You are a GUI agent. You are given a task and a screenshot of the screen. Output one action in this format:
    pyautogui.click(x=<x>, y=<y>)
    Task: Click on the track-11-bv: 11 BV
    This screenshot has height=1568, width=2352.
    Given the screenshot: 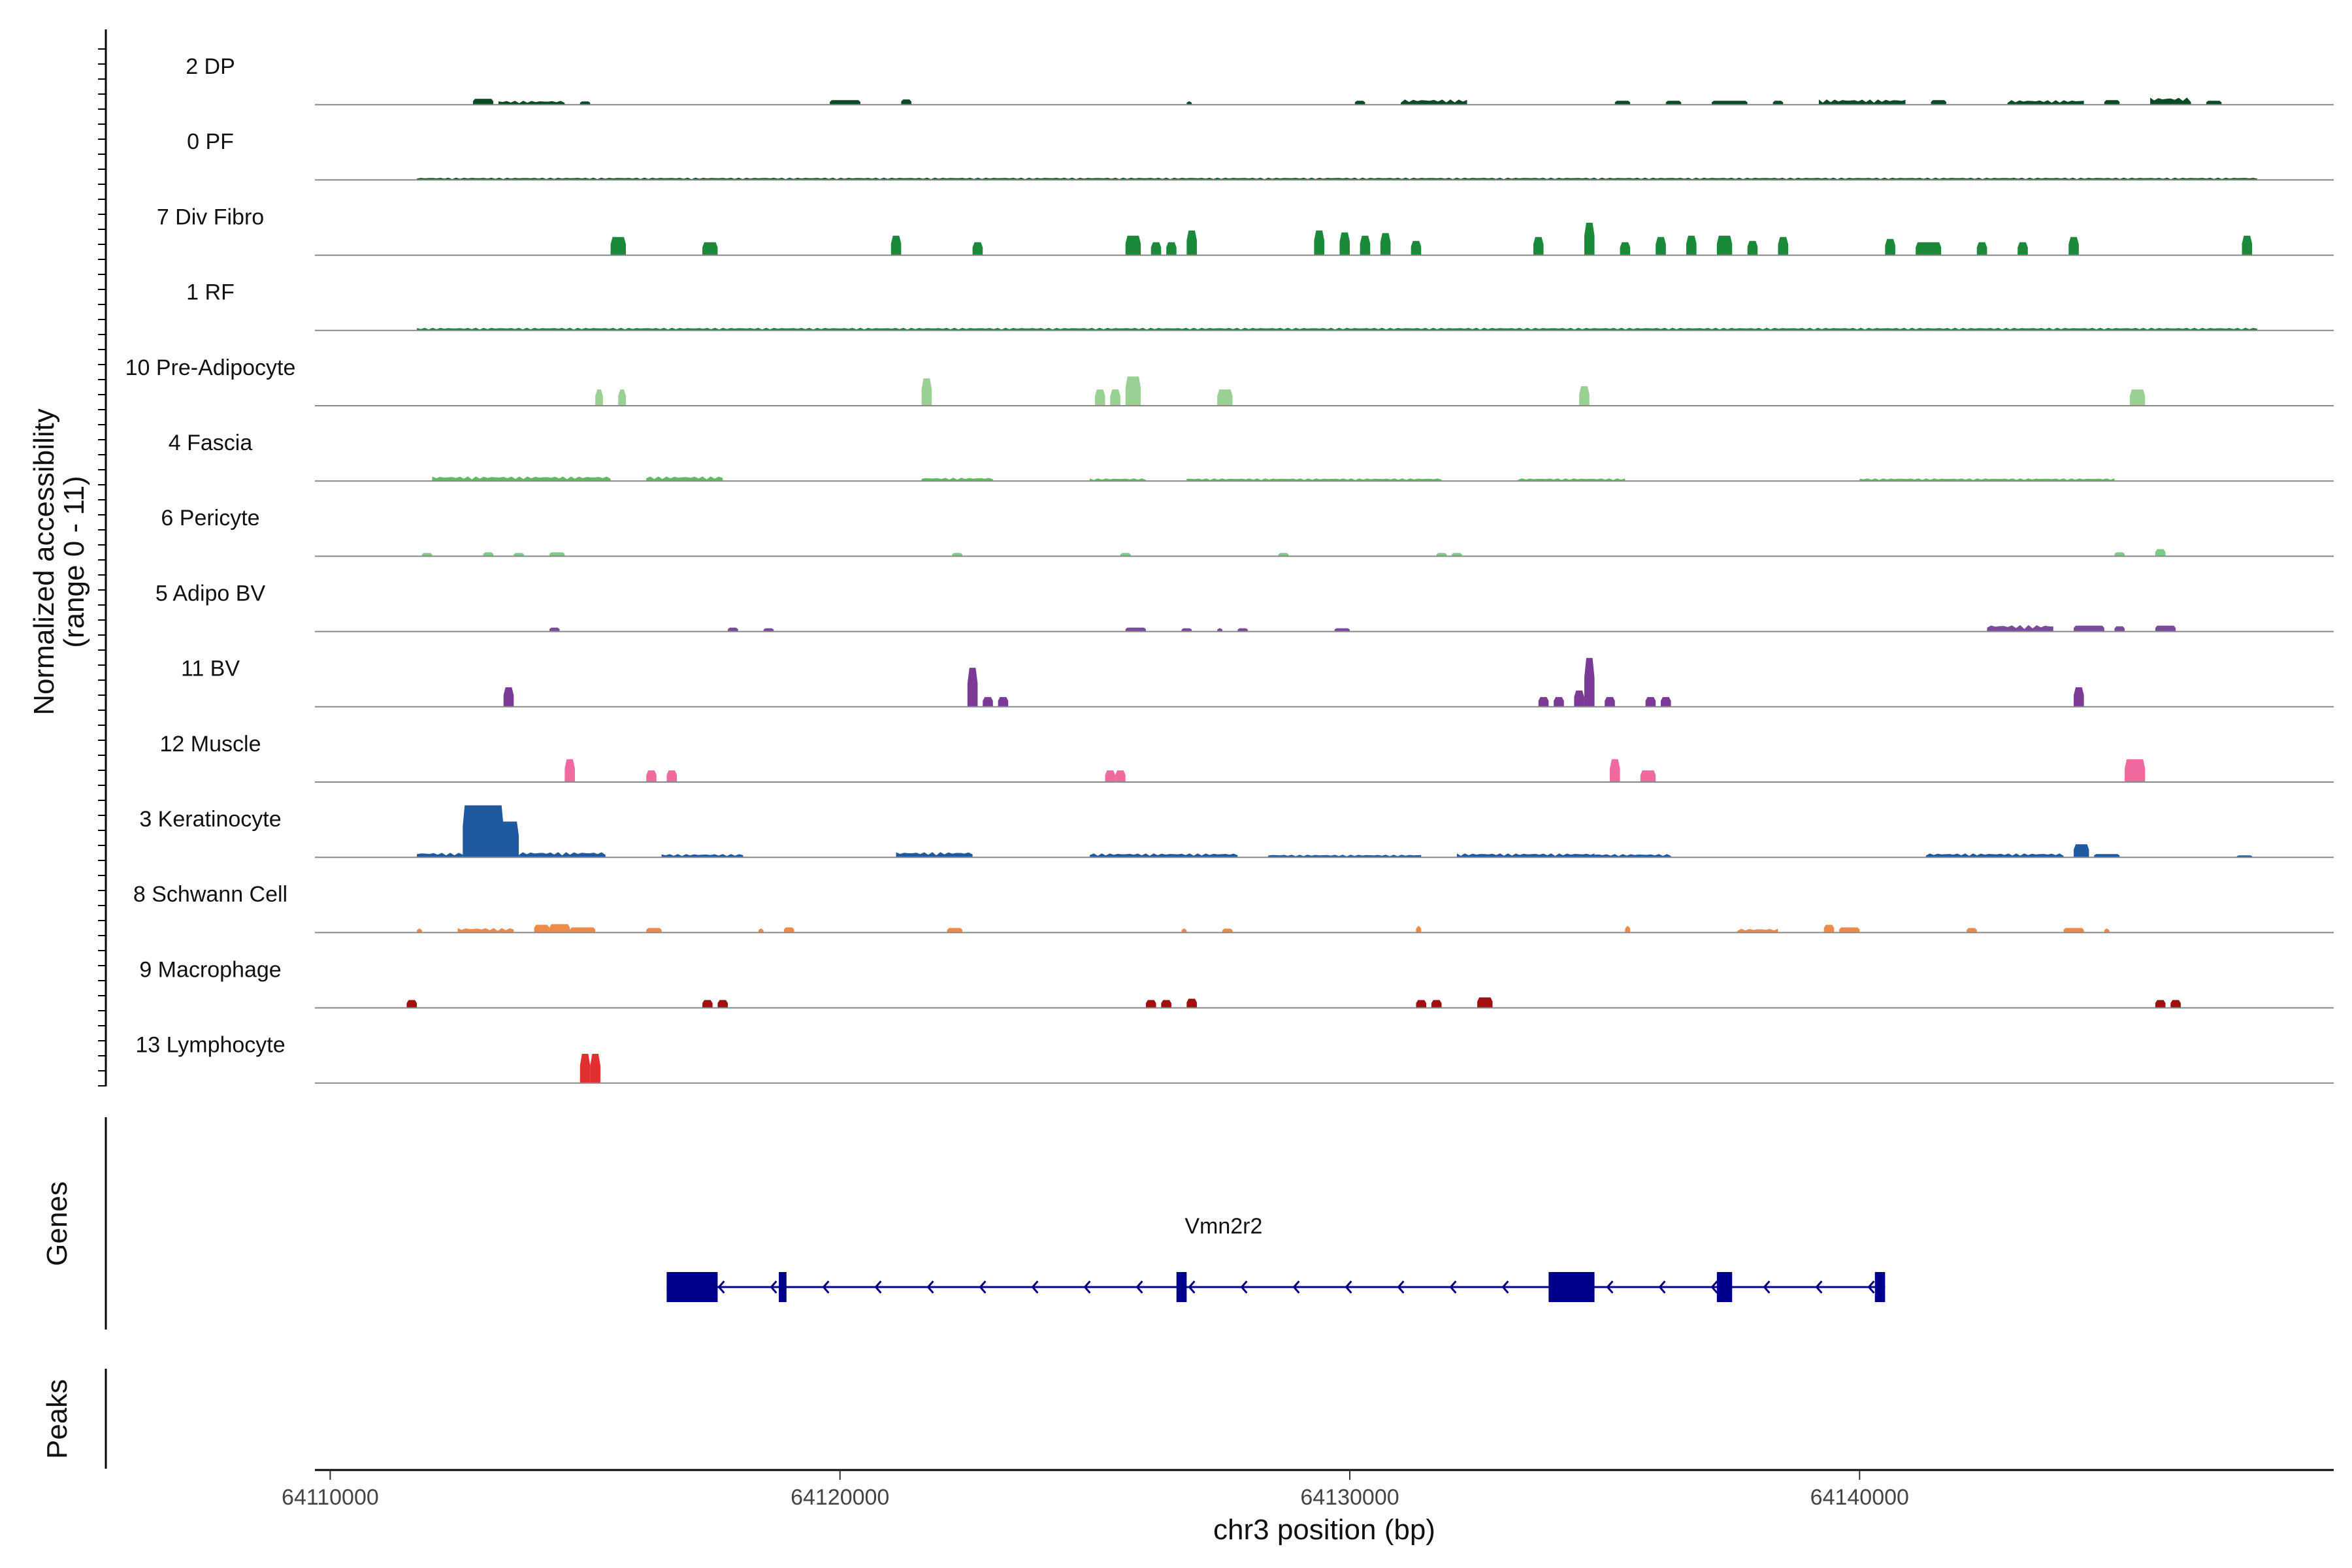 What is the action you would take?
    pyautogui.click(x=1257, y=682)
    